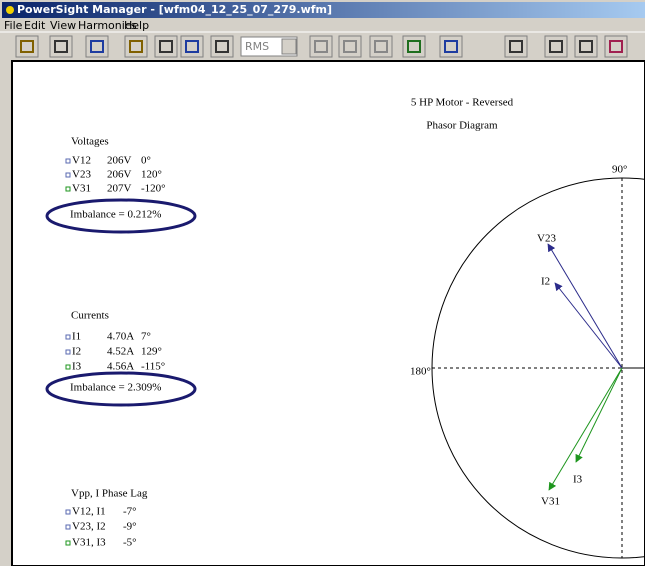 This screenshot has height=566, width=645. What do you see at coordinates (90, 142) in the screenshot?
I see `section-heading: Voltages` at bounding box center [90, 142].